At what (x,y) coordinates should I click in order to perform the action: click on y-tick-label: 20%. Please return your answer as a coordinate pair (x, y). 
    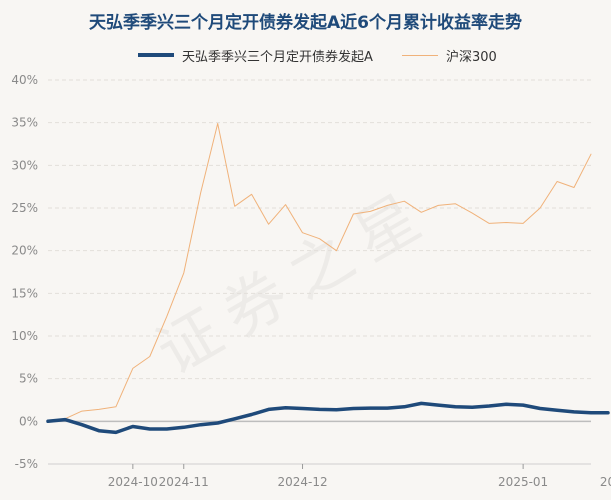
    Looking at the image, I should click on (24, 251).